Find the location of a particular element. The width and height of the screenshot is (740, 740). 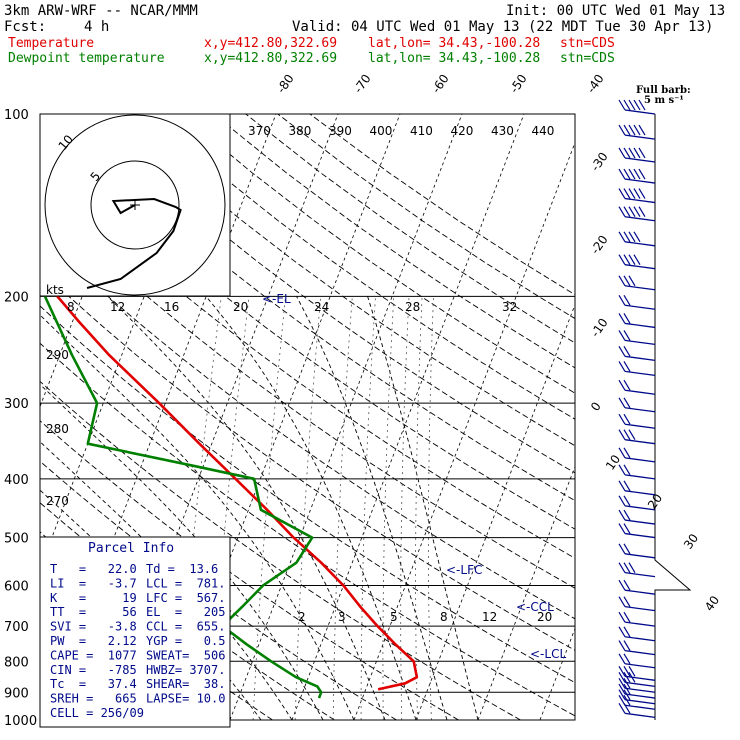

wind-barb-column is located at coordinates (655, 409).